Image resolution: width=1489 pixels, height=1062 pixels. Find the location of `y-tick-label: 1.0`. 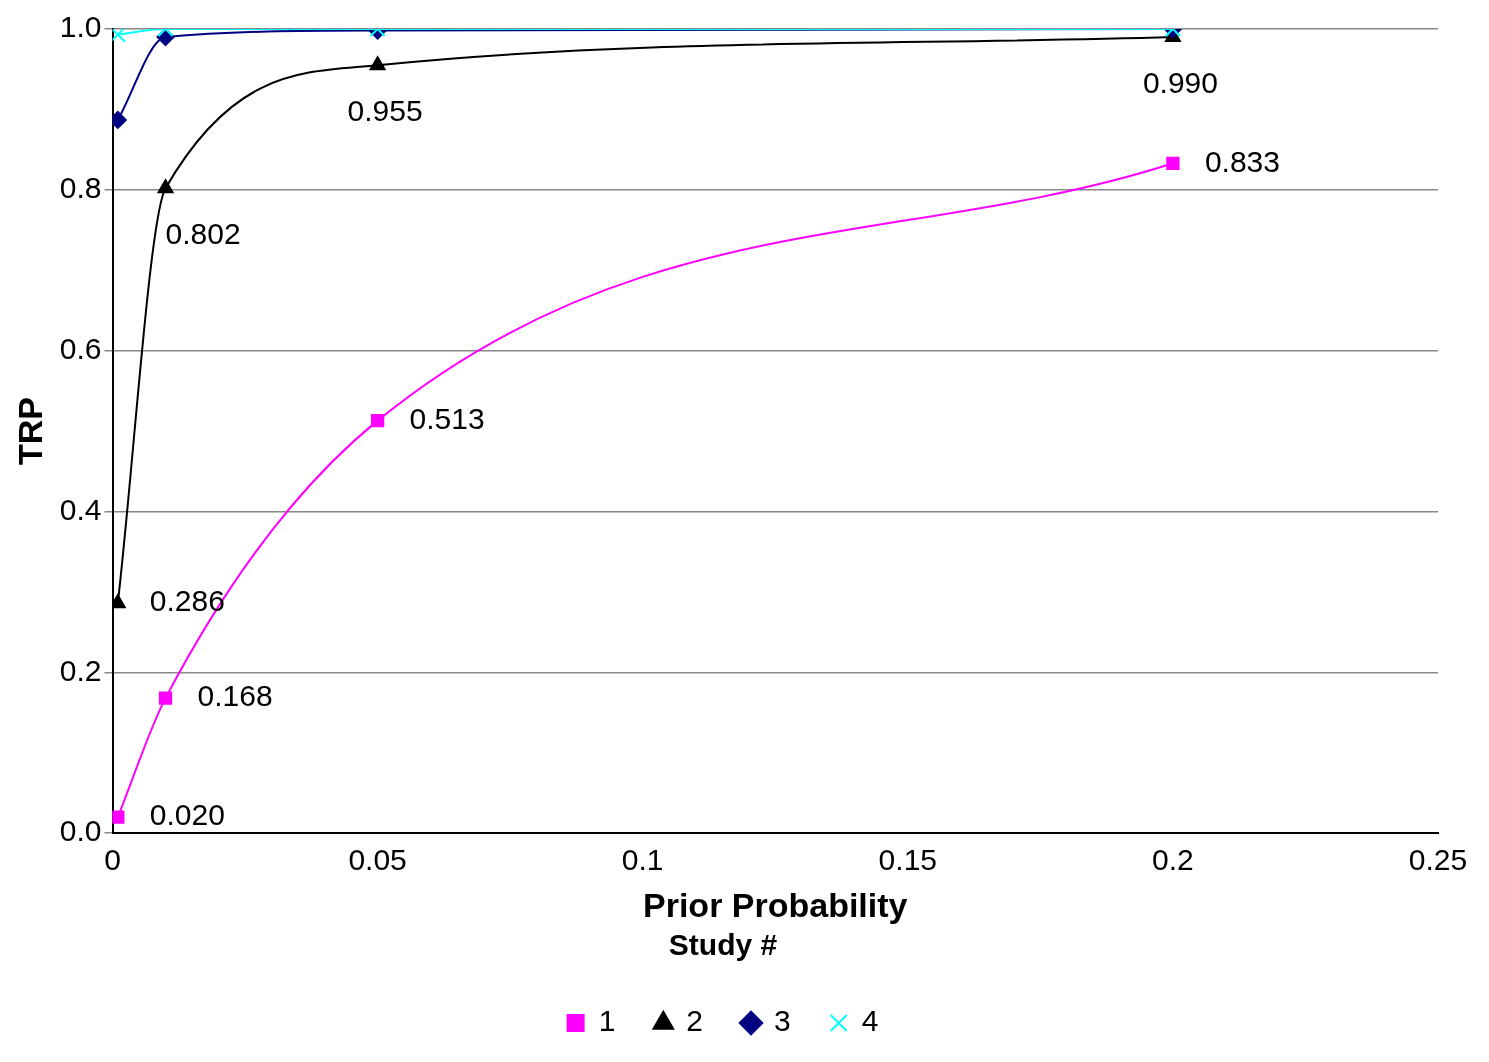

y-tick-label: 1.0 is located at coordinates (80, 27).